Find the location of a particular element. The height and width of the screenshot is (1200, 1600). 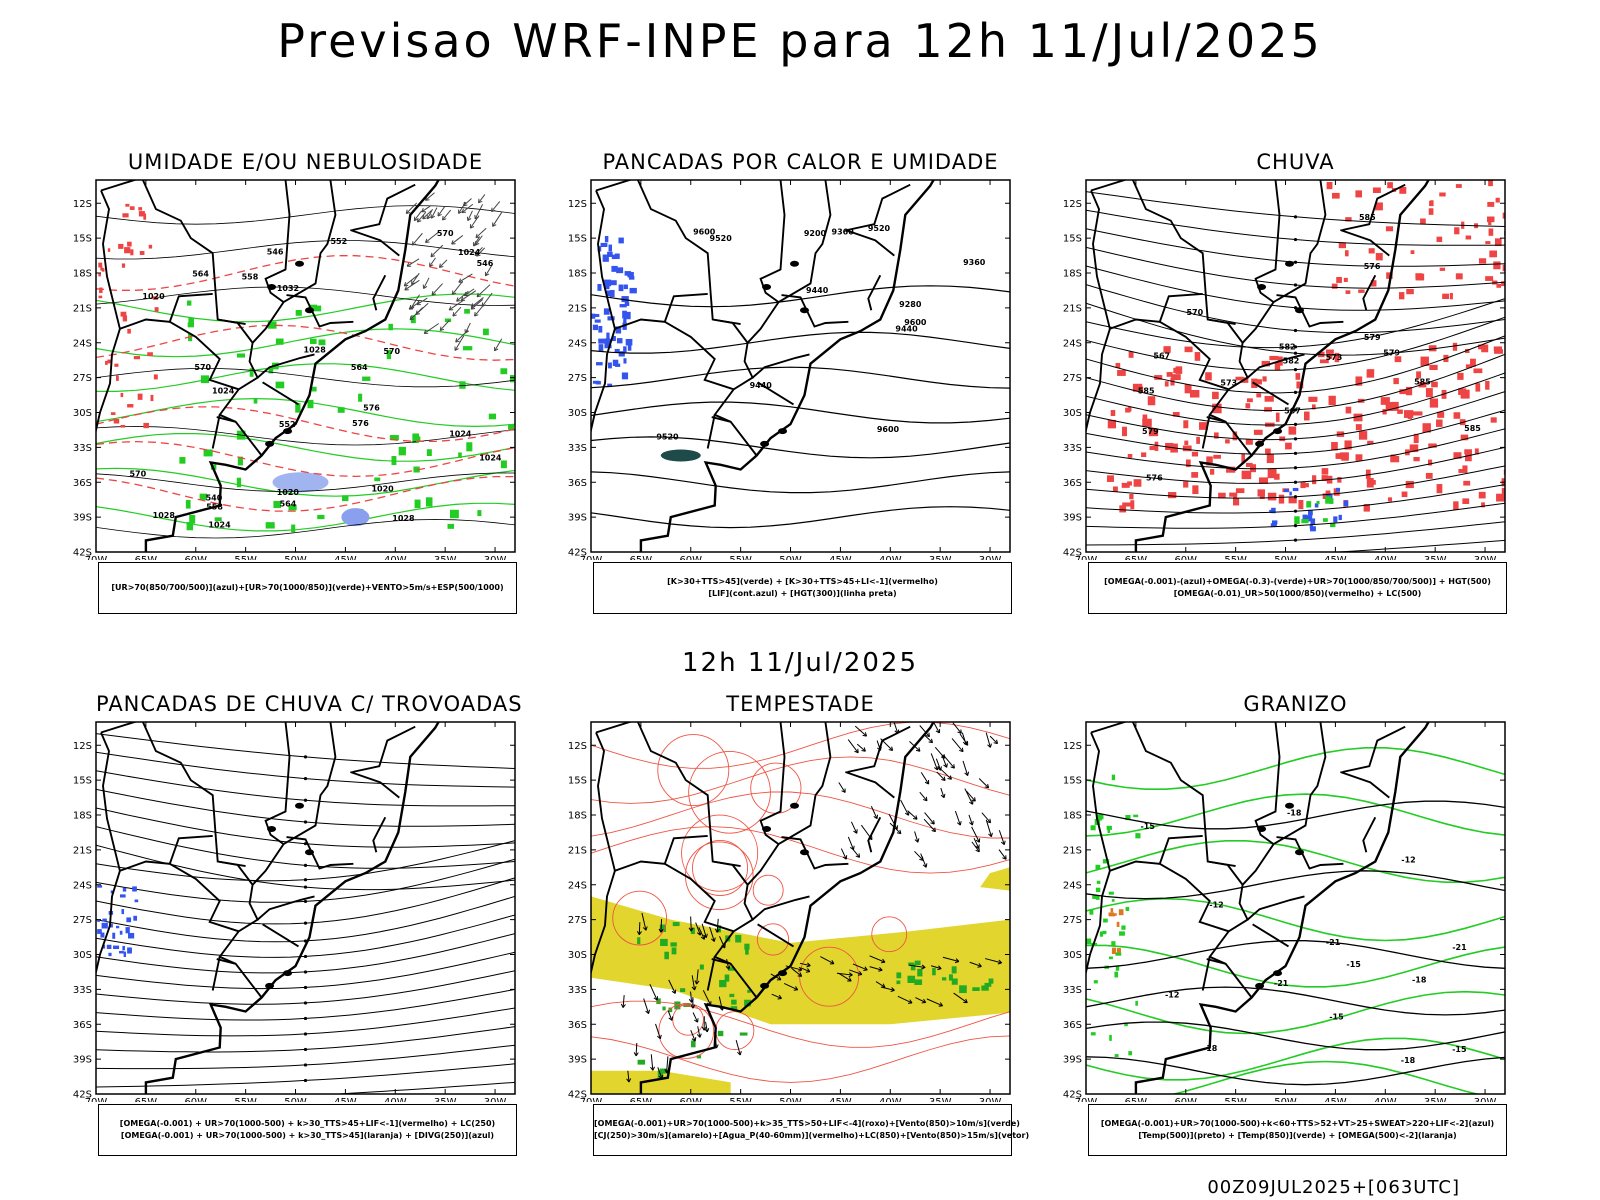

lat-tick-label: 36S is located at coordinates (1072, 1025).